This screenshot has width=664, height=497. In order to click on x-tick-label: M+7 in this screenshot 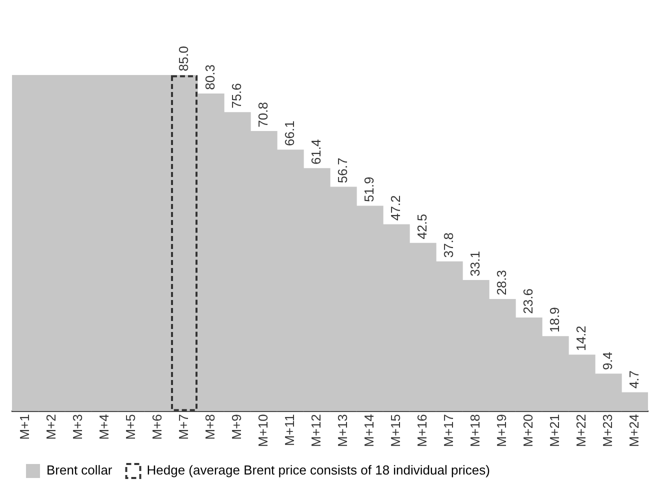, I will do `click(183, 427)`.